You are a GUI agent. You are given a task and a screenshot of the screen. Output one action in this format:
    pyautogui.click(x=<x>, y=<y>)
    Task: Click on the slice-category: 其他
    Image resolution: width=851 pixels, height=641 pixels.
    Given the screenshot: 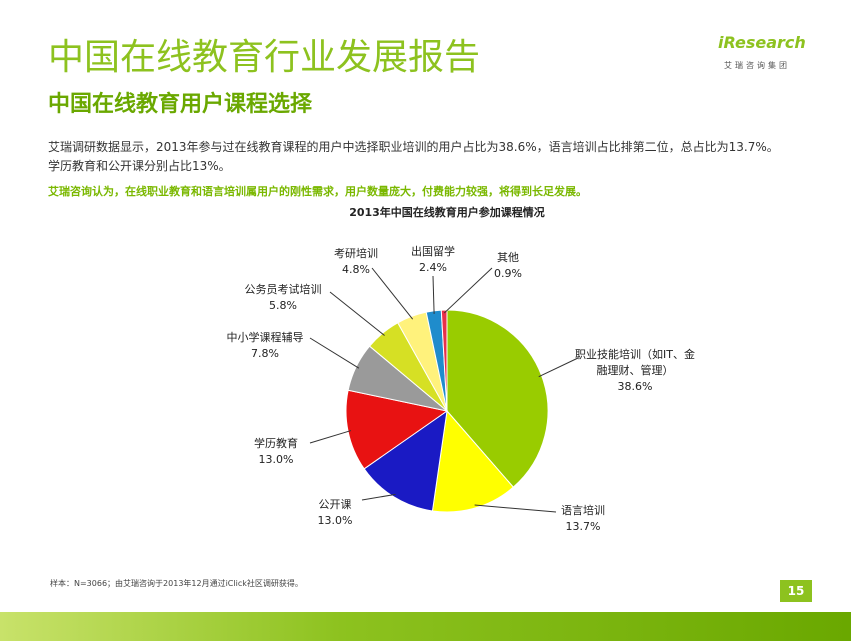 What is the action you would take?
    pyautogui.click(x=507, y=257)
    